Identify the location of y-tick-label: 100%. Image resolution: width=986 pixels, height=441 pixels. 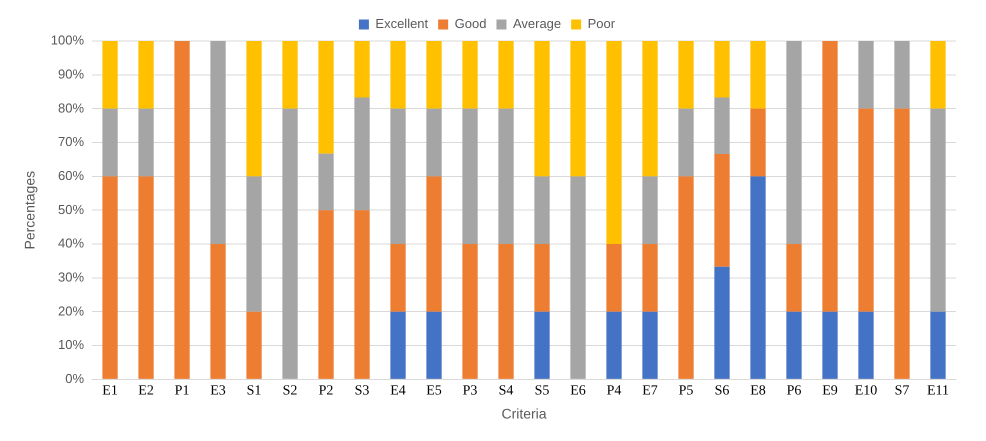
(67, 40).